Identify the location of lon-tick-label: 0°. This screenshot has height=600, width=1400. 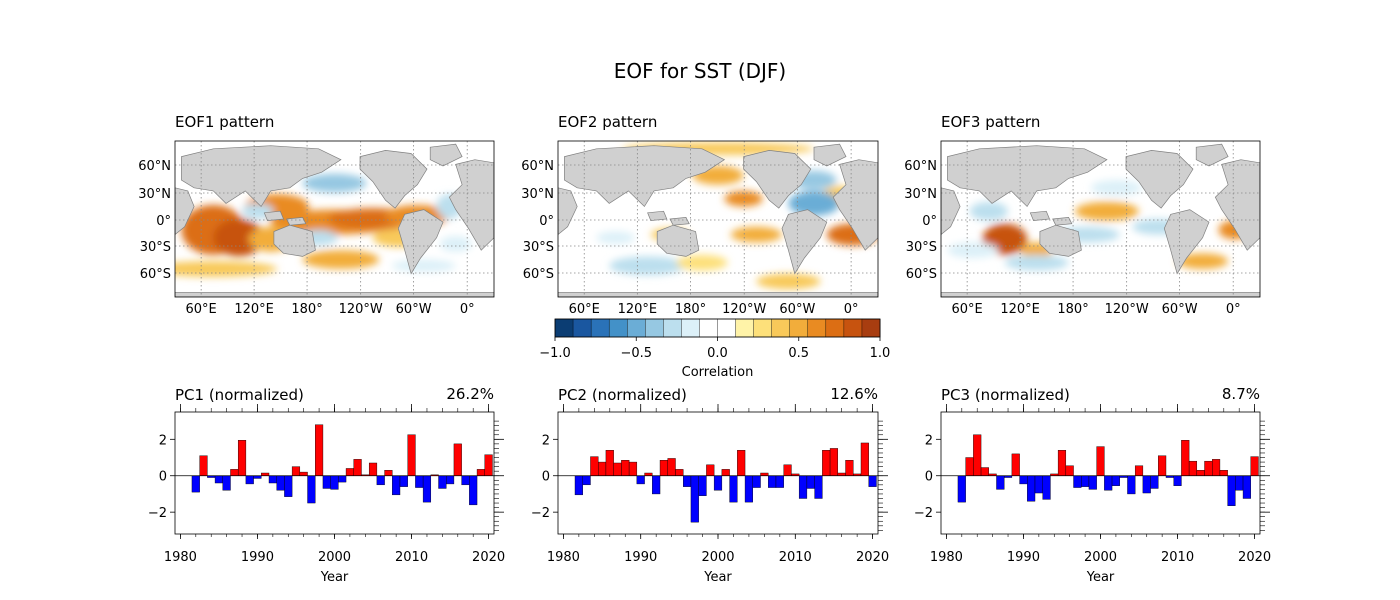
(851, 309).